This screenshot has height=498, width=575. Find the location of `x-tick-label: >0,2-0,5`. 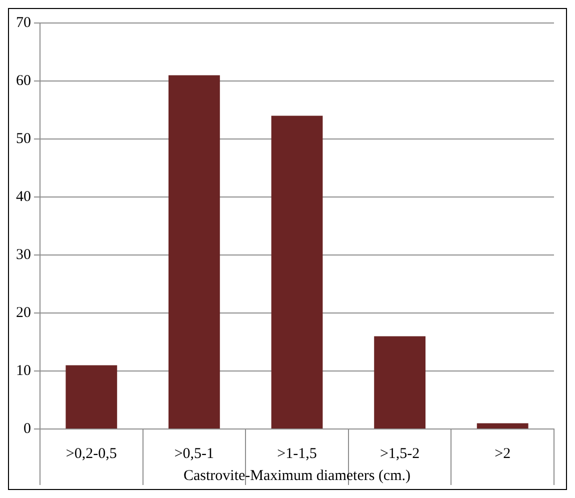

x-tick-label: >0,2-0,5 is located at coordinates (91, 454).